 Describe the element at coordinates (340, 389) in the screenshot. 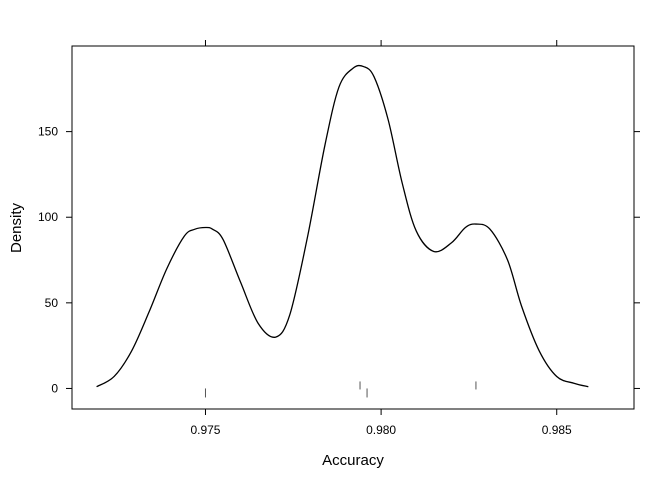

I see `rug-marks` at that location.